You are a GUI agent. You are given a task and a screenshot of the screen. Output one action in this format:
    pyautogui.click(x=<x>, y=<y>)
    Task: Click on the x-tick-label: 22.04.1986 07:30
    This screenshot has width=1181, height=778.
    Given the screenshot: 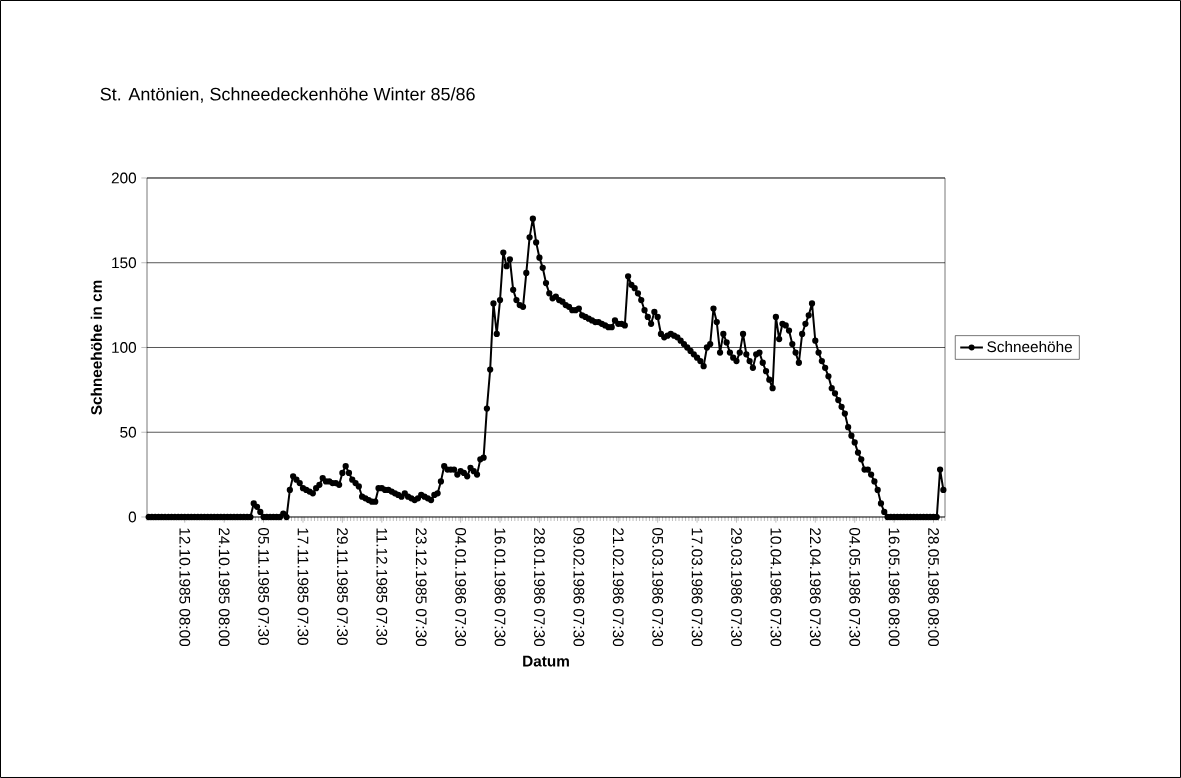 What is the action you would take?
    pyautogui.click(x=815, y=587)
    